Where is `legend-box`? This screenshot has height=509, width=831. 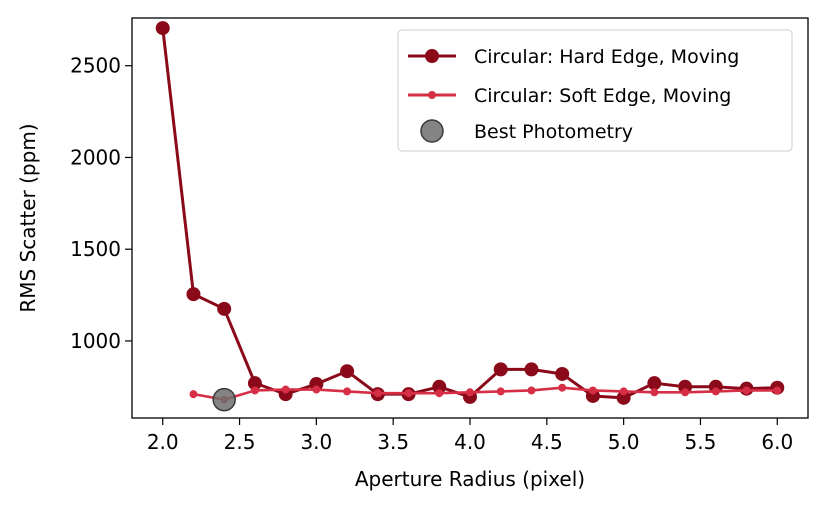
legend-box is located at coordinates (595, 90).